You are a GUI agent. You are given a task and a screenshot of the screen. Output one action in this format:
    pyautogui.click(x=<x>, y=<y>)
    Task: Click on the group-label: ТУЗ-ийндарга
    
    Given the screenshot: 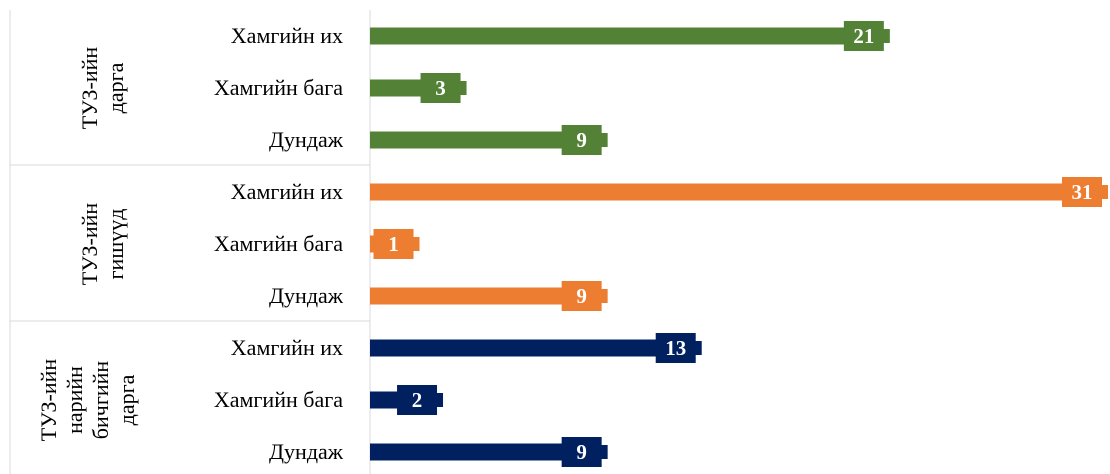 What is the action you would take?
    pyautogui.click(x=102, y=88)
    